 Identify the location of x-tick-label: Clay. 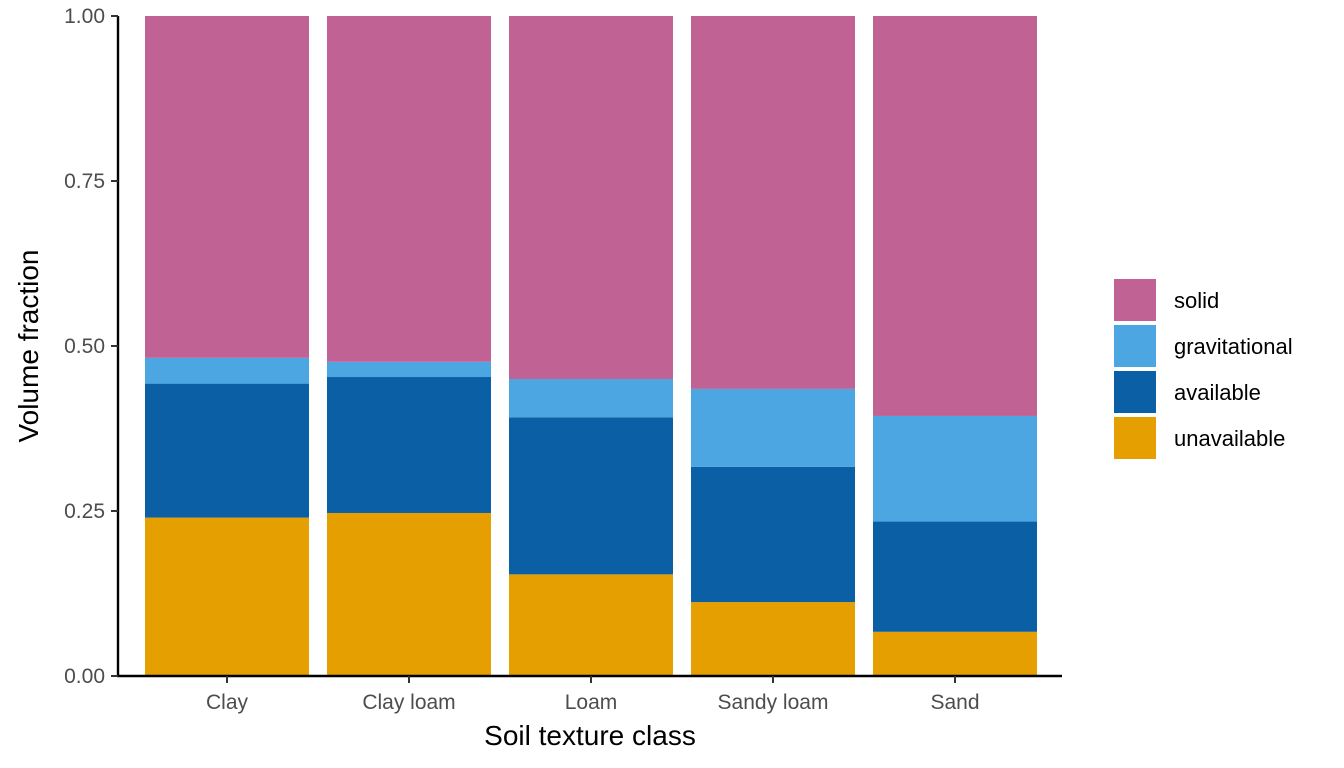
(227, 702).